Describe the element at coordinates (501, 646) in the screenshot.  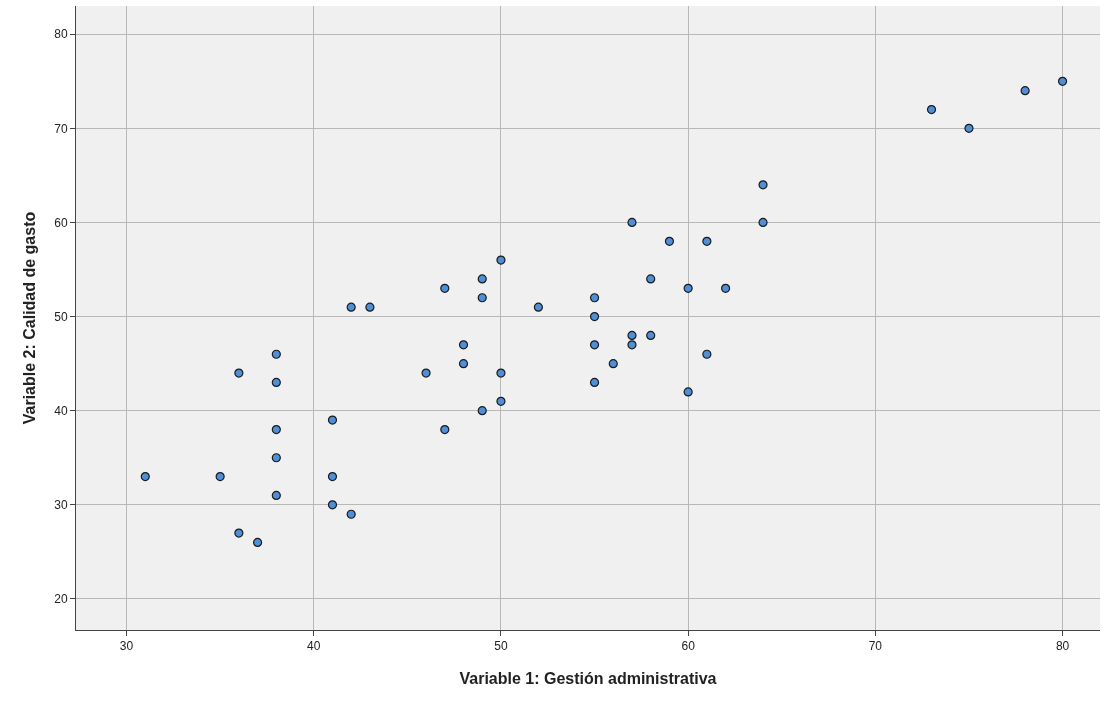
I see `x-tick-label: 50` at that location.